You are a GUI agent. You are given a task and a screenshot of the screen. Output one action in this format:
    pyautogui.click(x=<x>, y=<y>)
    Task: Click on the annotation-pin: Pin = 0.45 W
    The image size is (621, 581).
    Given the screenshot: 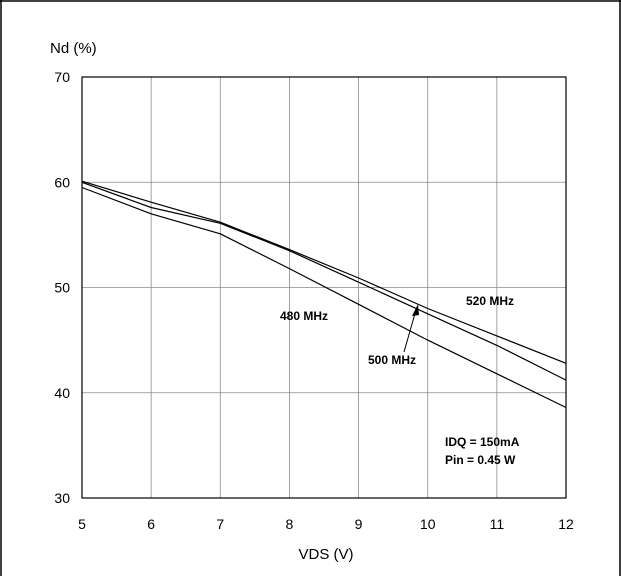 What is the action you would take?
    pyautogui.click(x=480, y=460)
    